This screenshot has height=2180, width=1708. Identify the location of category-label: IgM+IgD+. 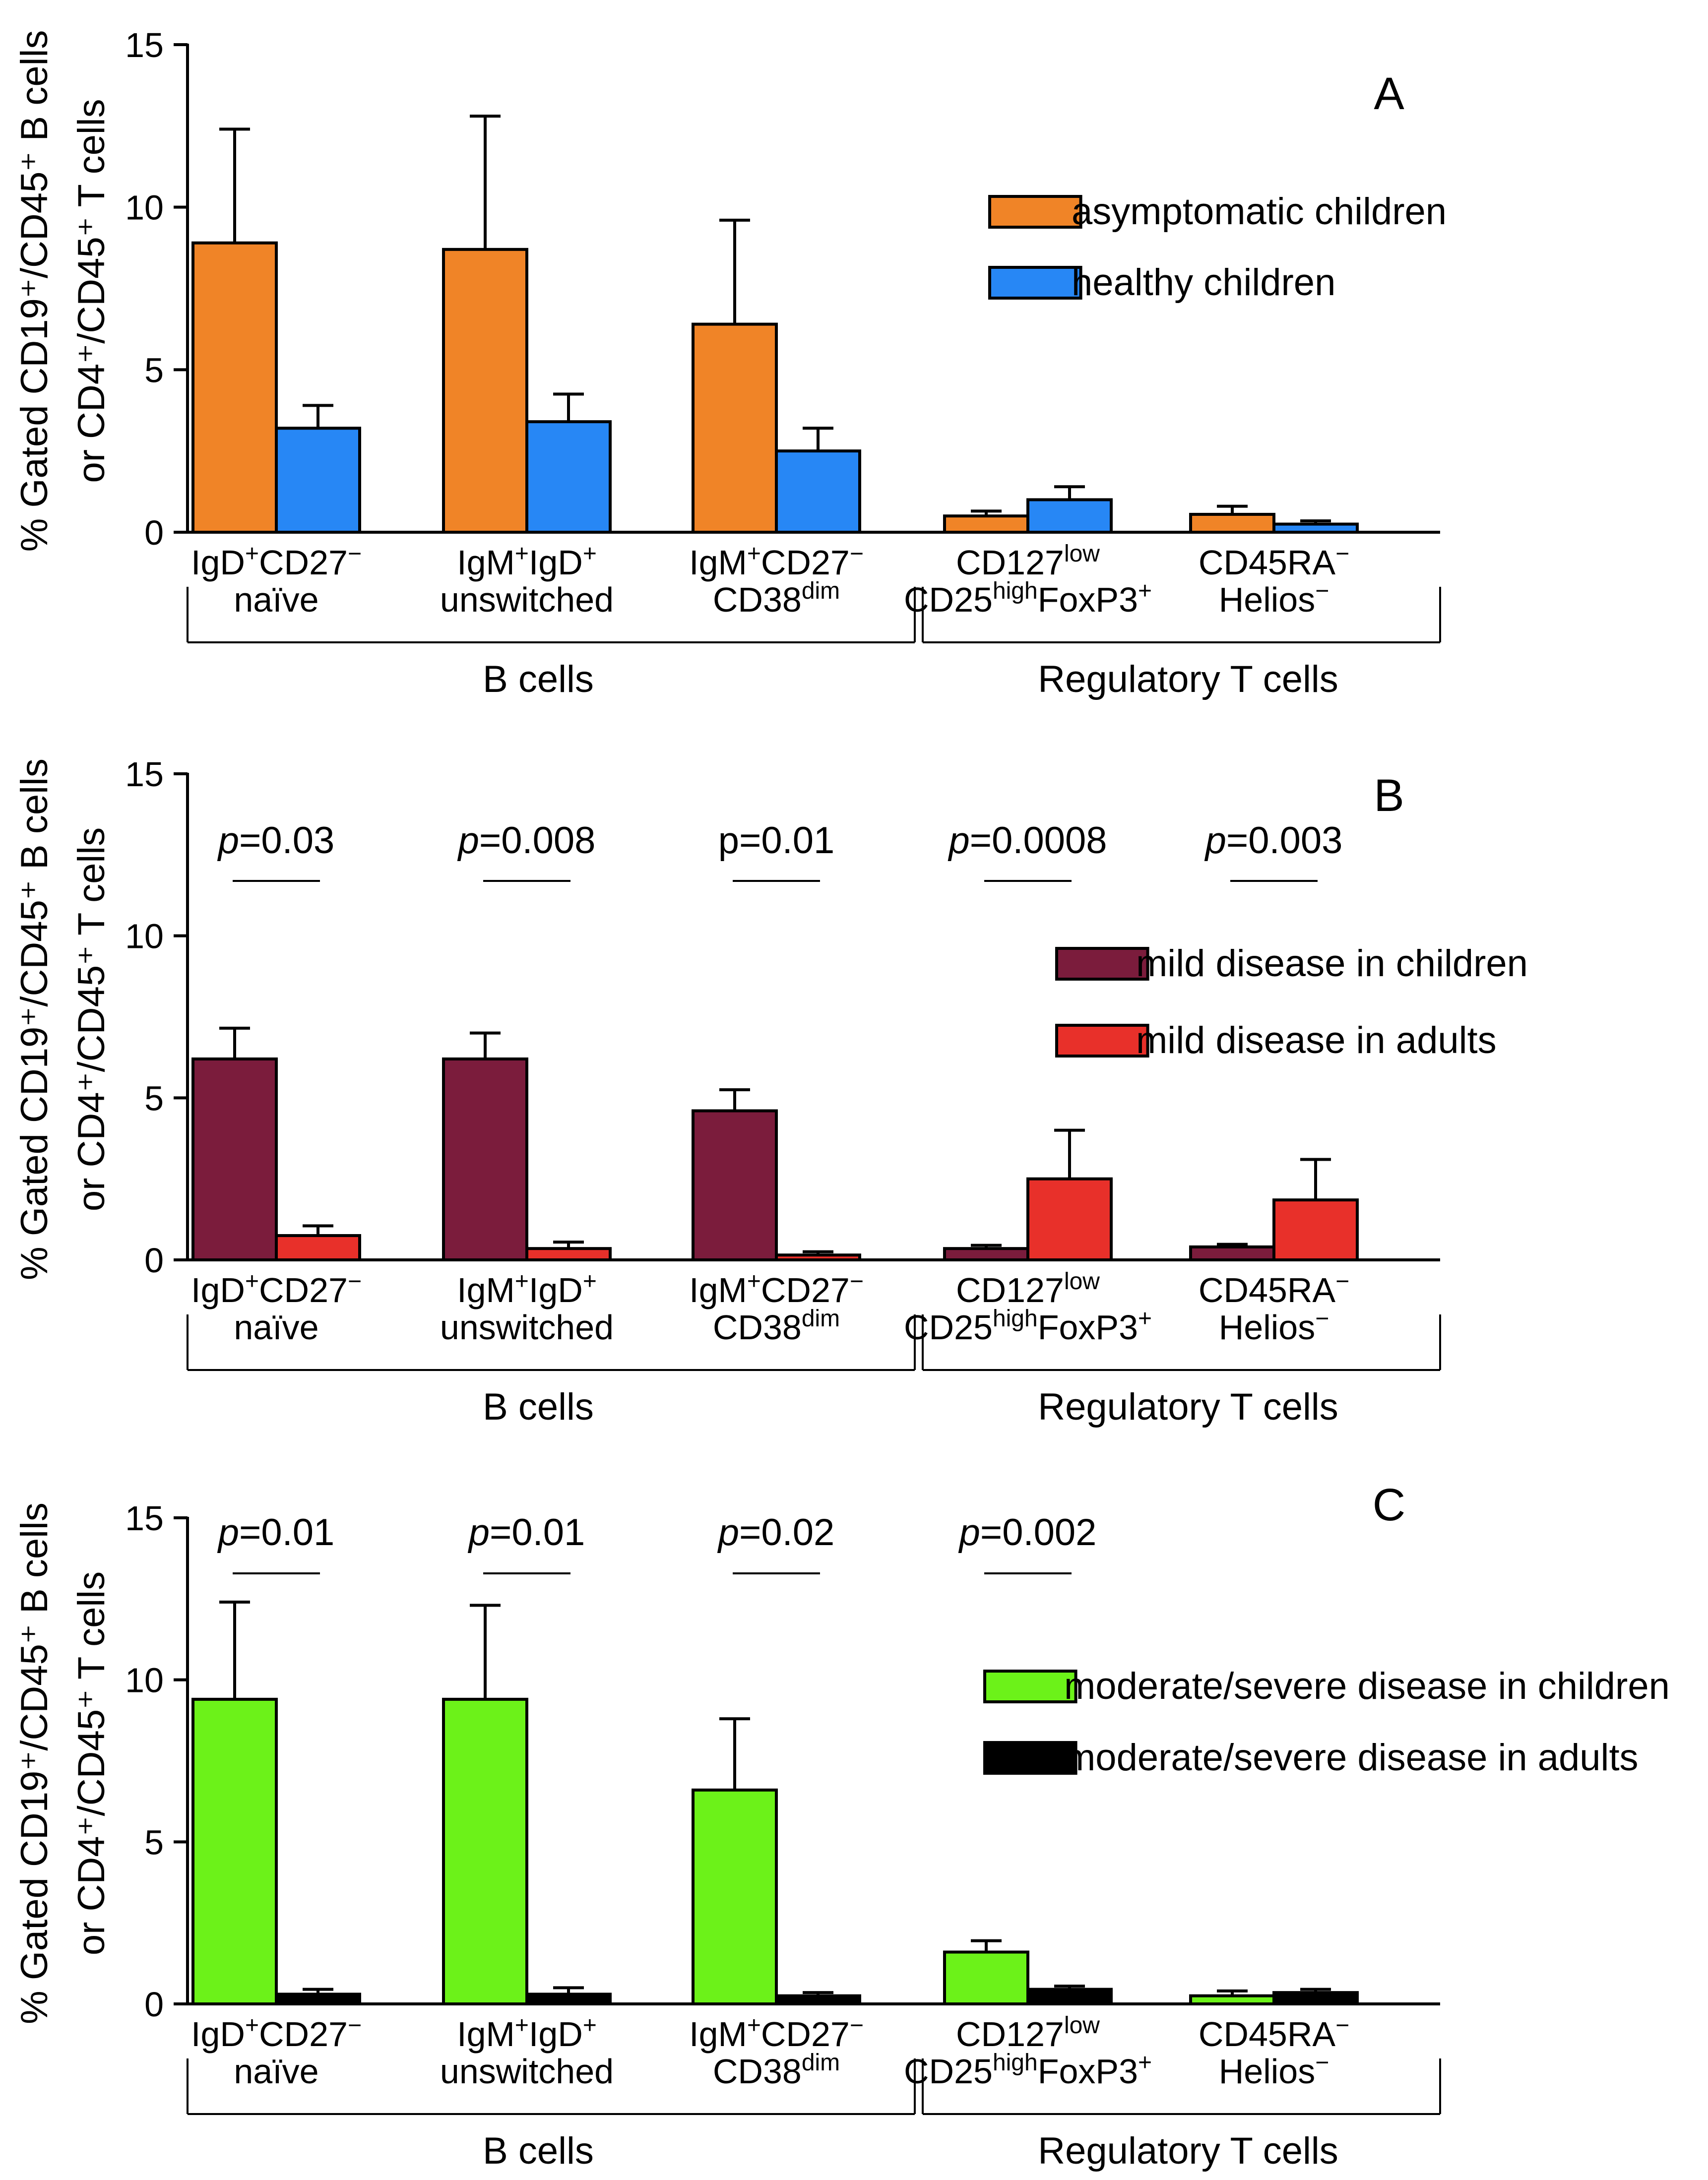
(527, 561).